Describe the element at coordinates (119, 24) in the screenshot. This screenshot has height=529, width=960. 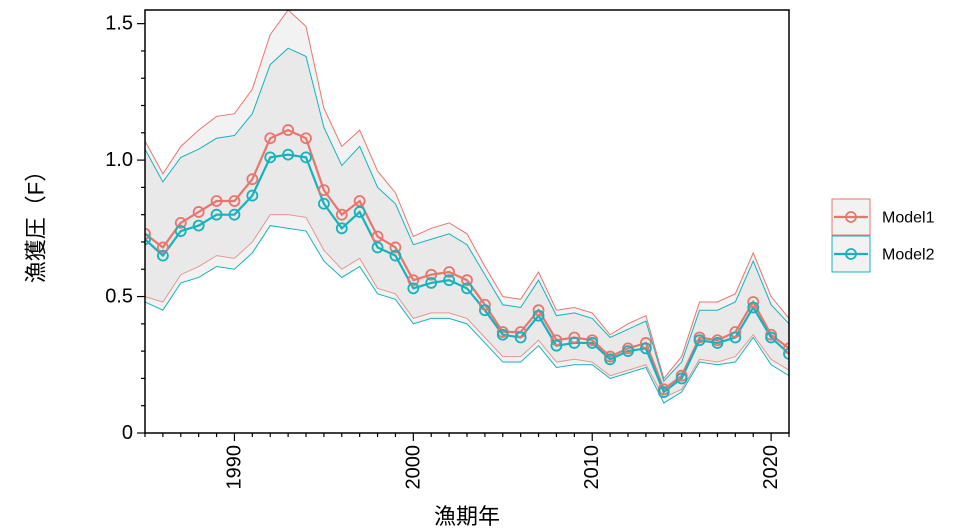
I see `y-tick-label: 1.5` at that location.